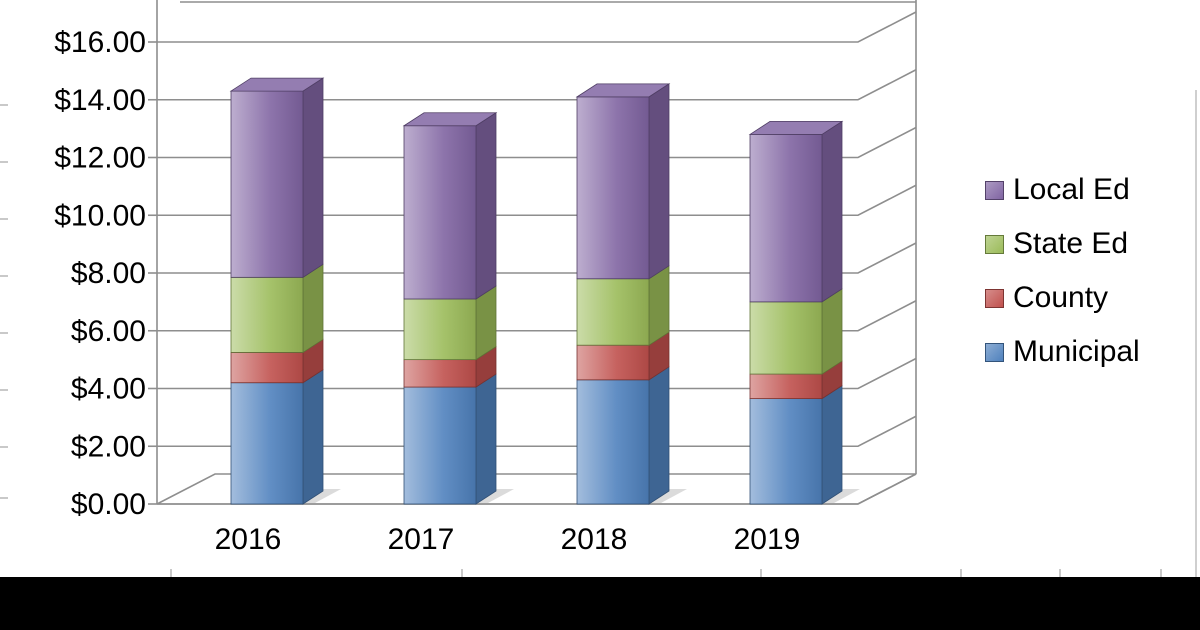 The height and width of the screenshot is (630, 1200). Describe the element at coordinates (508, 539) in the screenshot. I see `x-axis-labels: 2016 2017 2018 2019` at that location.